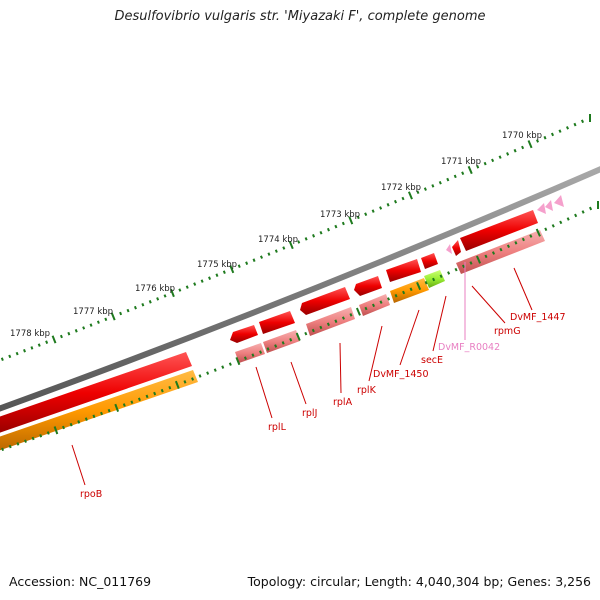  I want to click on rplk-cds-feature, so click(368, 286).